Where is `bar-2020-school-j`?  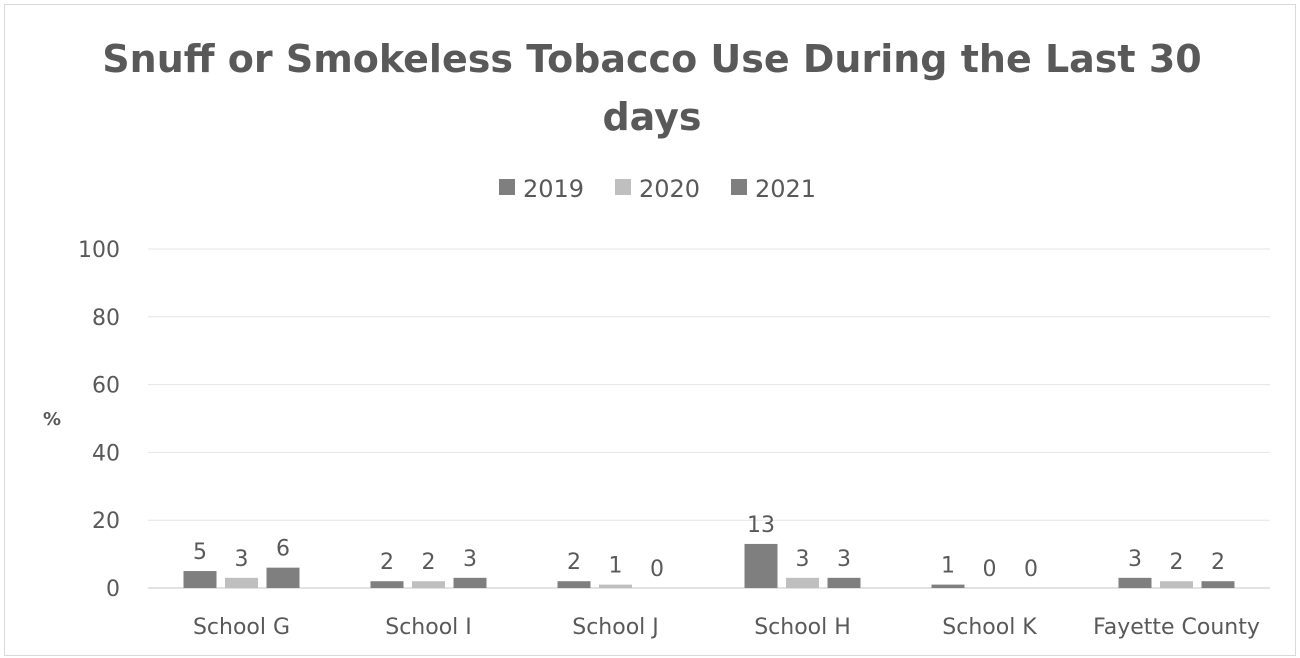 bar-2020-school-j is located at coordinates (615, 586).